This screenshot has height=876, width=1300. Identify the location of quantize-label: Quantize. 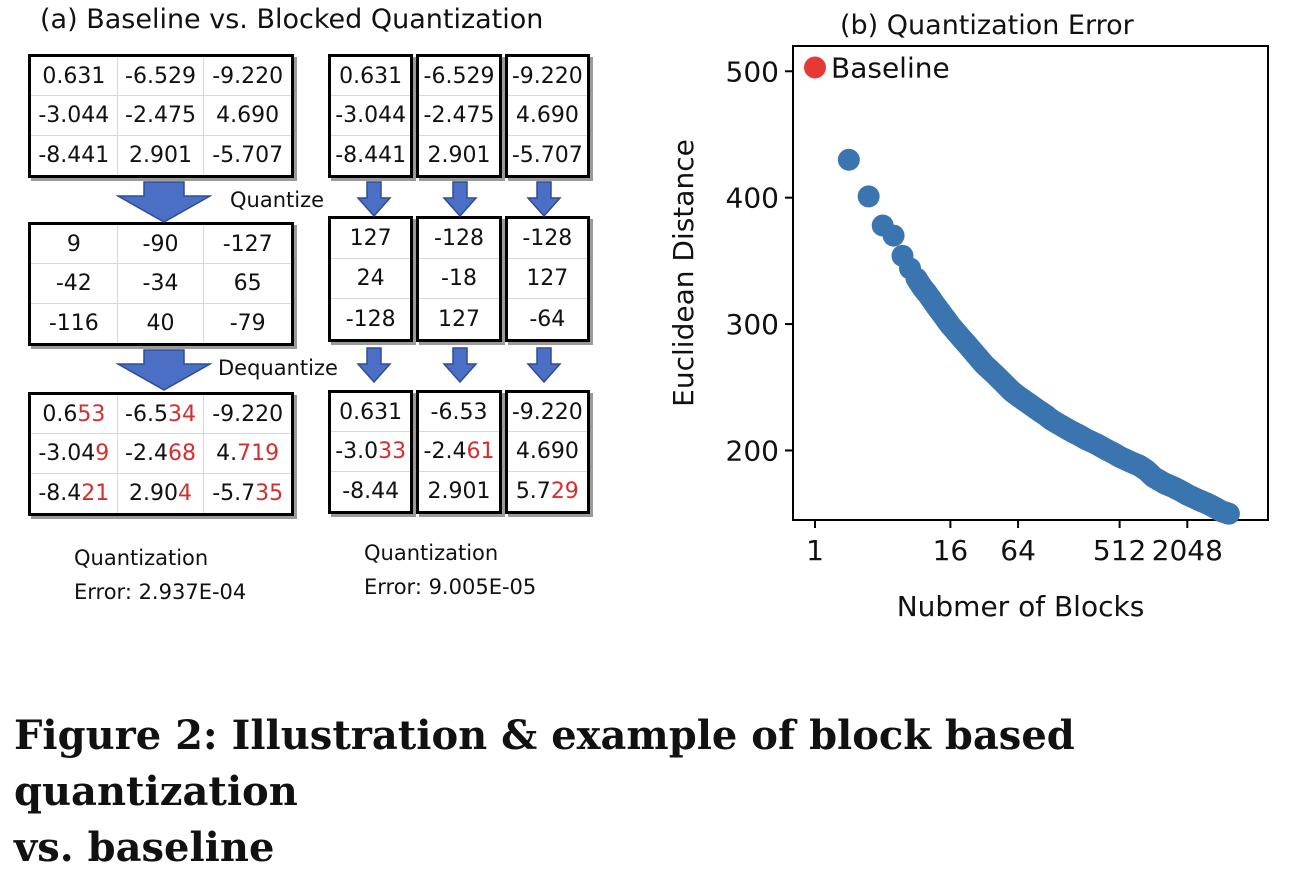
(277, 200).